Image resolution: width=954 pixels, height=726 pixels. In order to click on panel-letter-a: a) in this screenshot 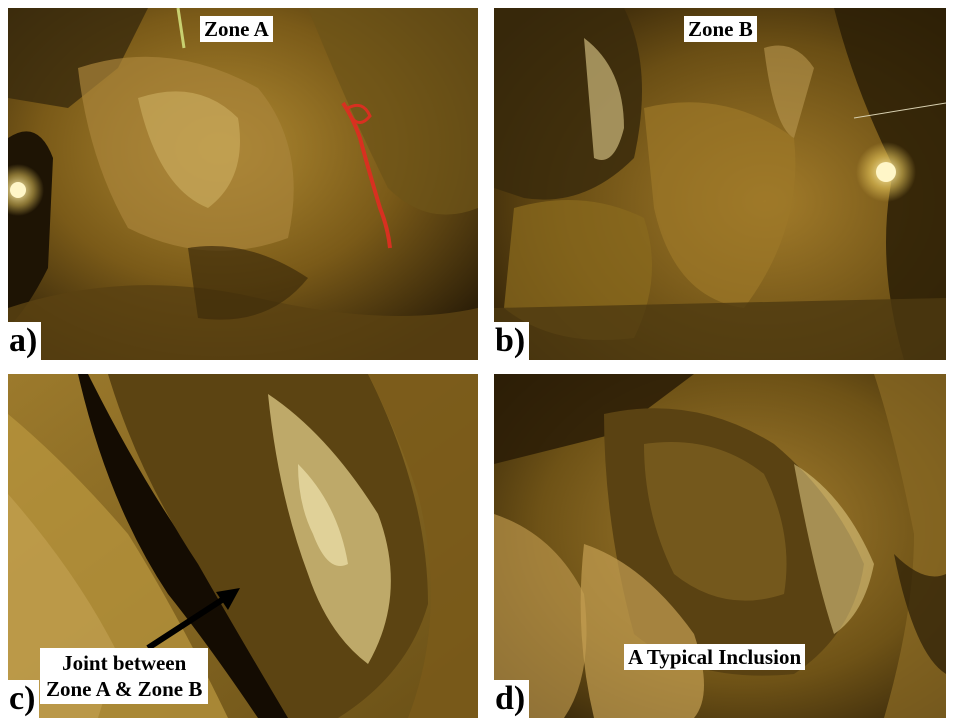, I will do `click(25, 341)`.